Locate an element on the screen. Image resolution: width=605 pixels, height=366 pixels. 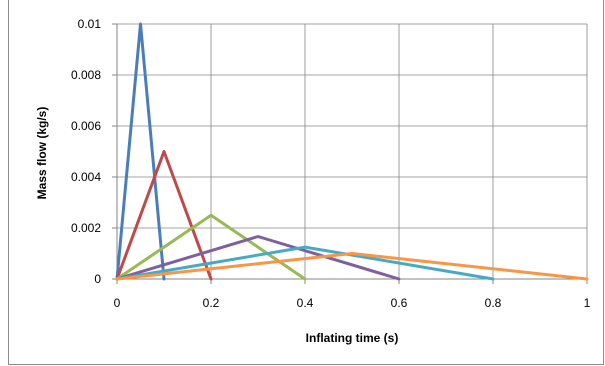
x-axis-title: Inflating time (s) is located at coordinates (352, 338).